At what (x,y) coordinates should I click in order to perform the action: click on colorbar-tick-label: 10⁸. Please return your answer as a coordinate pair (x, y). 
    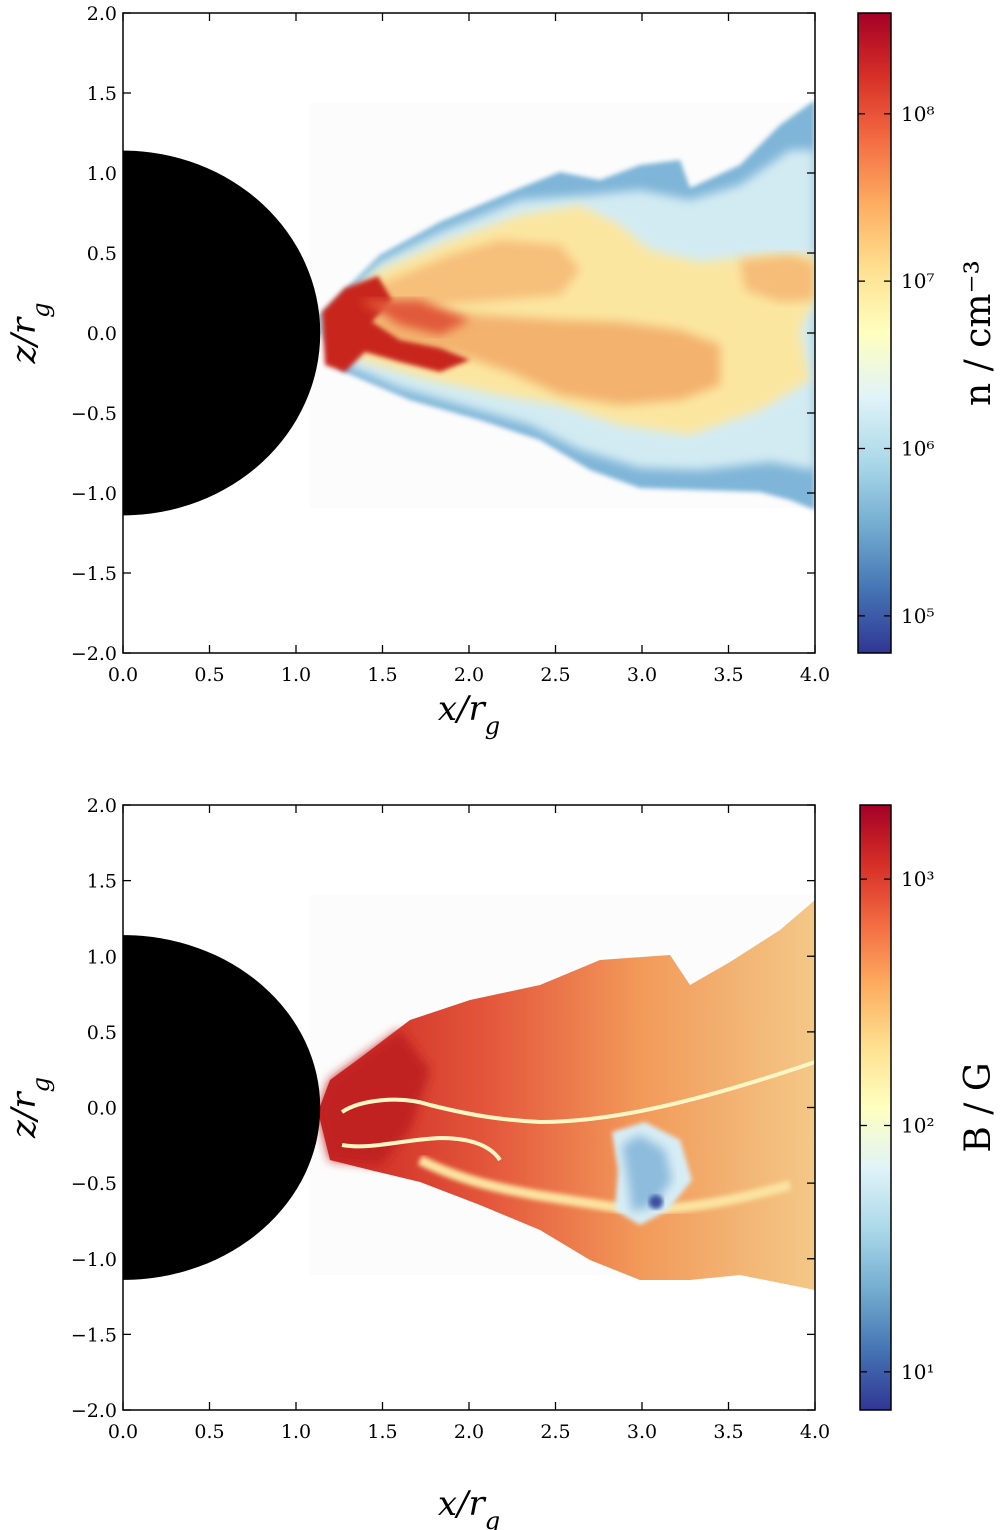
    Looking at the image, I should click on (917, 114).